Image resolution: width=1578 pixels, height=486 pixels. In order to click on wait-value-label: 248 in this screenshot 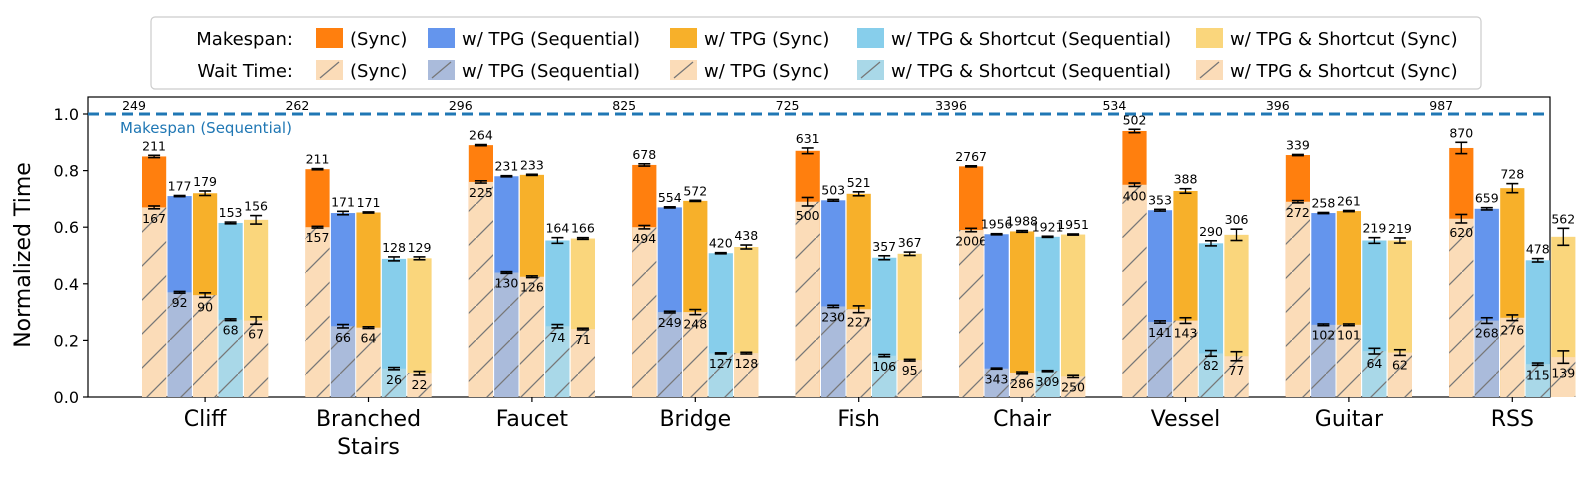, I will do `click(695, 324)`.